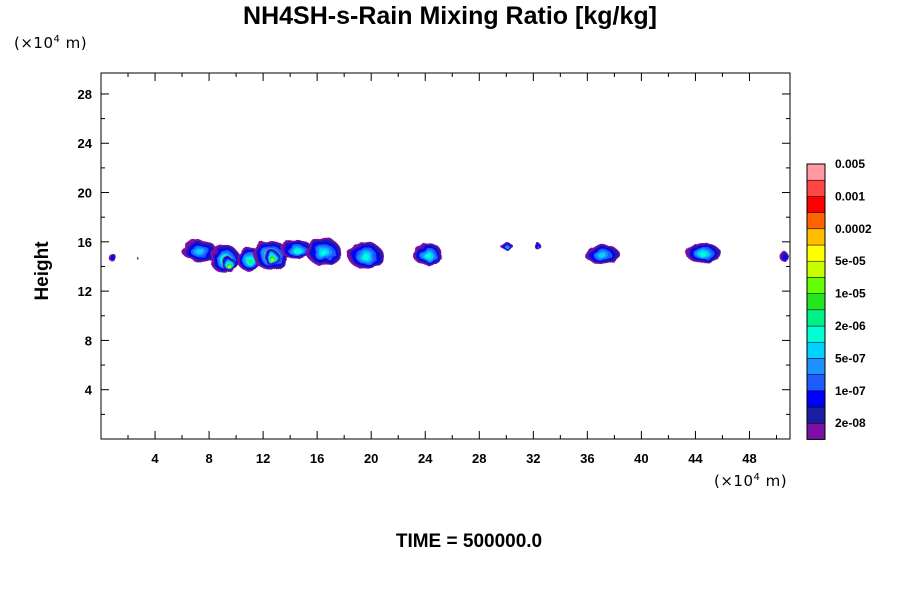 Image resolution: width=900 pixels, height=600 pixels. What do you see at coordinates (850, 423) in the screenshot?
I see `colorbar-label: 2e-08` at bounding box center [850, 423].